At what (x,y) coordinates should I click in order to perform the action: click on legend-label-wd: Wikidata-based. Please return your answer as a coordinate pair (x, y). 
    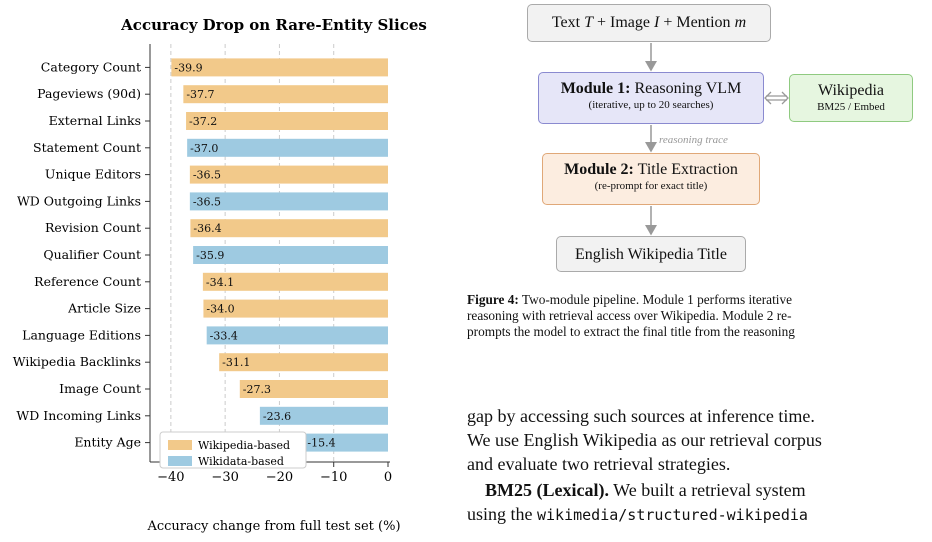
    Looking at the image, I should click on (241, 461).